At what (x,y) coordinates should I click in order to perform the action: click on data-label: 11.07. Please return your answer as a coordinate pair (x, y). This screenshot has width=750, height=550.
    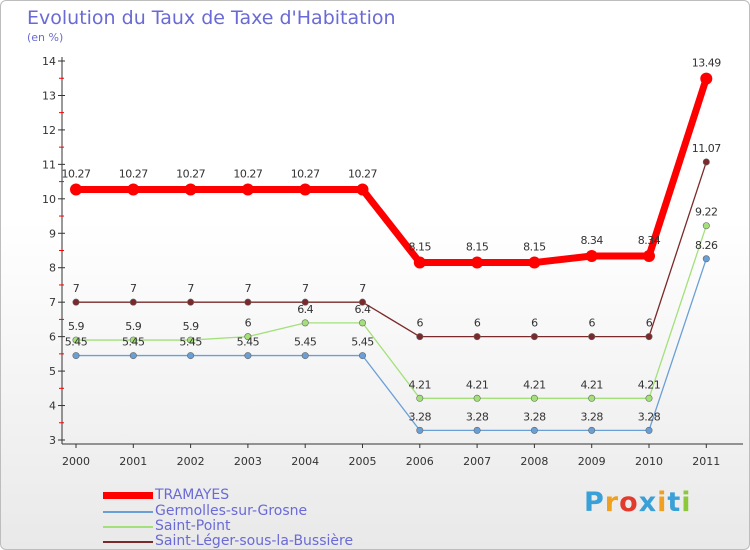
    Looking at the image, I should click on (706, 148).